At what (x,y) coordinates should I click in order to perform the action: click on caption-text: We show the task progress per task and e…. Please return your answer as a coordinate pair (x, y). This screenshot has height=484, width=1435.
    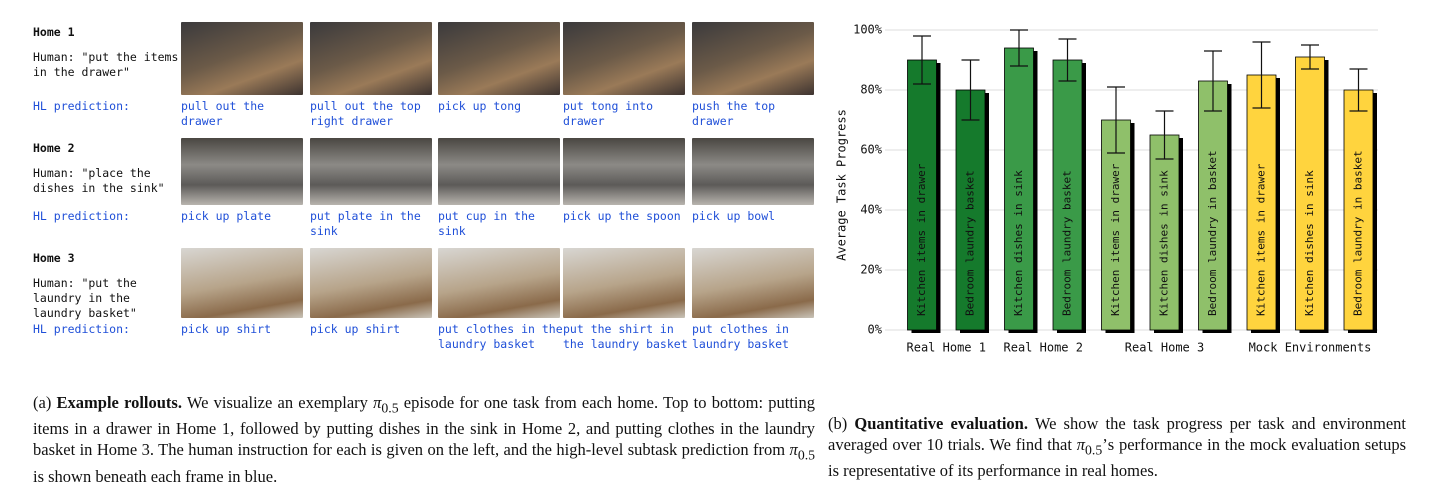
    Looking at the image, I should click on (1117, 434).